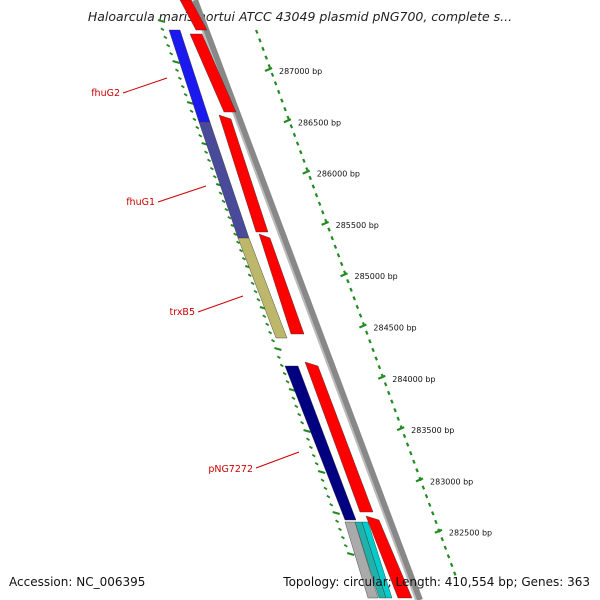 This screenshot has height=600, width=600. Describe the element at coordinates (394, 328) in the screenshot. I see `ruler-tick-label: 284500 bp` at that location.